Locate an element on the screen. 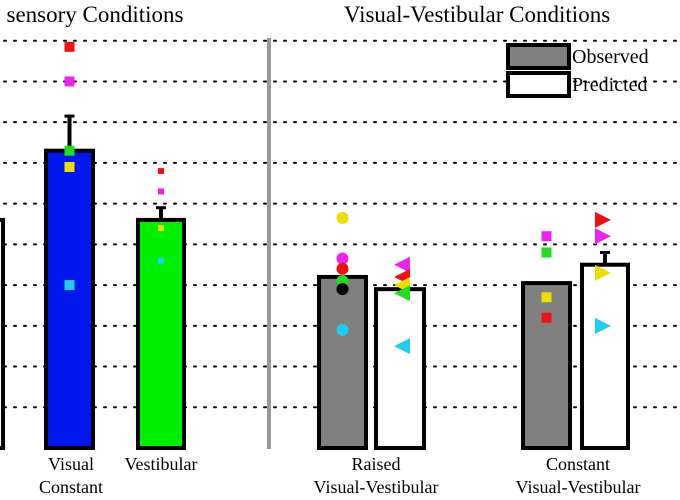 The width and height of the screenshot is (680, 500). category-label: Constant Visual-Vestibular is located at coordinates (578, 475).